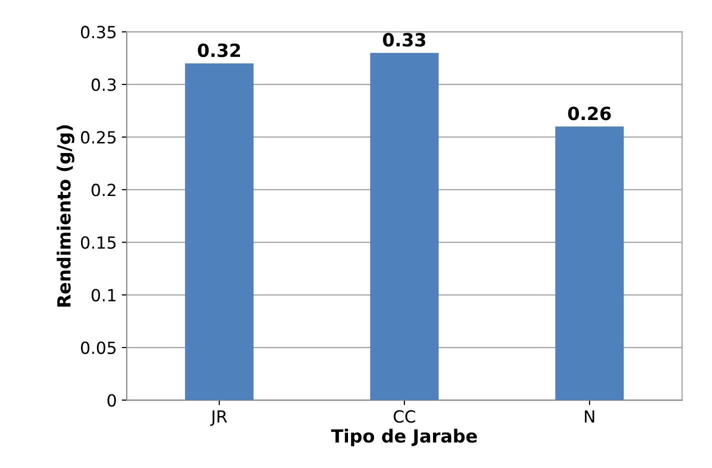 This screenshot has width=712, height=468. What do you see at coordinates (589, 113) in the screenshot?
I see `data-label: 0.26` at bounding box center [589, 113].